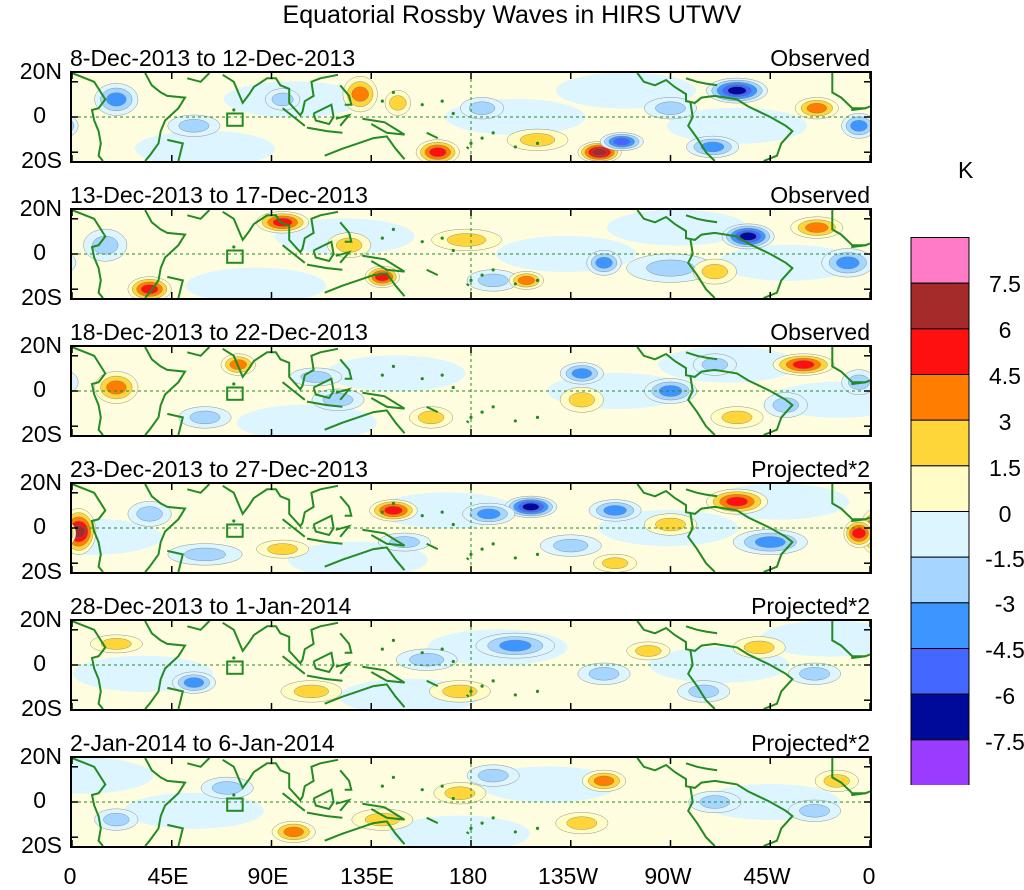 The width and height of the screenshot is (1024, 890). Describe the element at coordinates (1005, 514) in the screenshot. I see `cb-label-0: 0` at that location.